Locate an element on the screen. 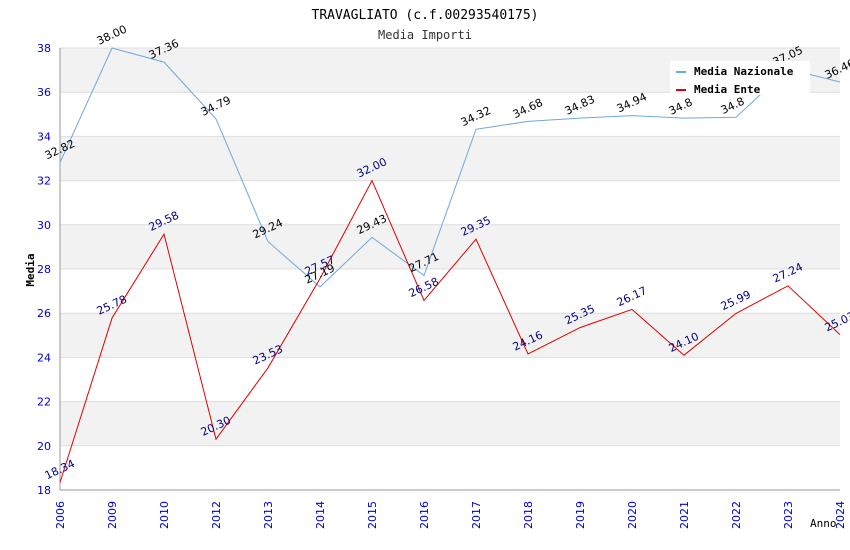 This screenshot has height=550, width=850. data-label: 34.79 is located at coordinates (216, 106).